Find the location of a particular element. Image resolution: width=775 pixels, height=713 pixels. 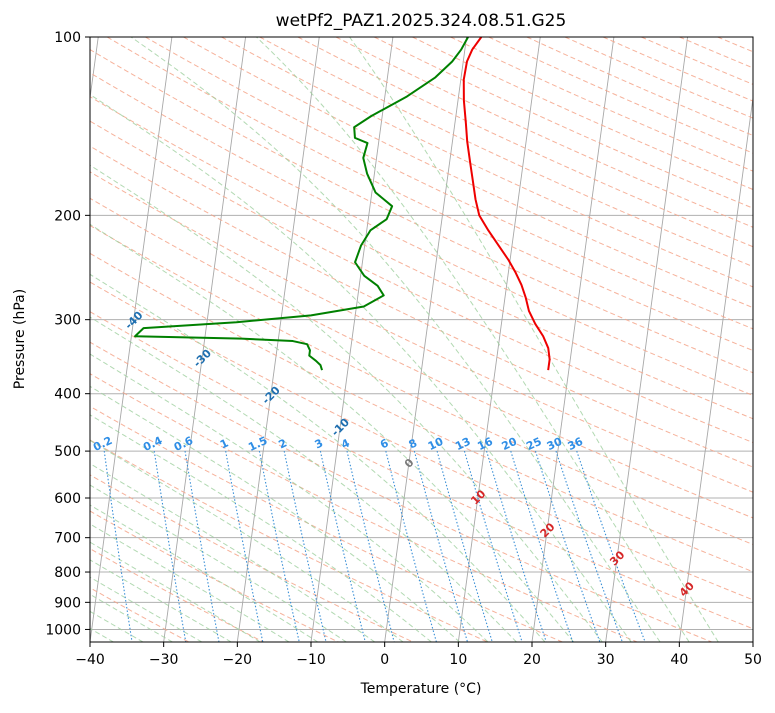

temperature-profile is located at coordinates (506, 204).